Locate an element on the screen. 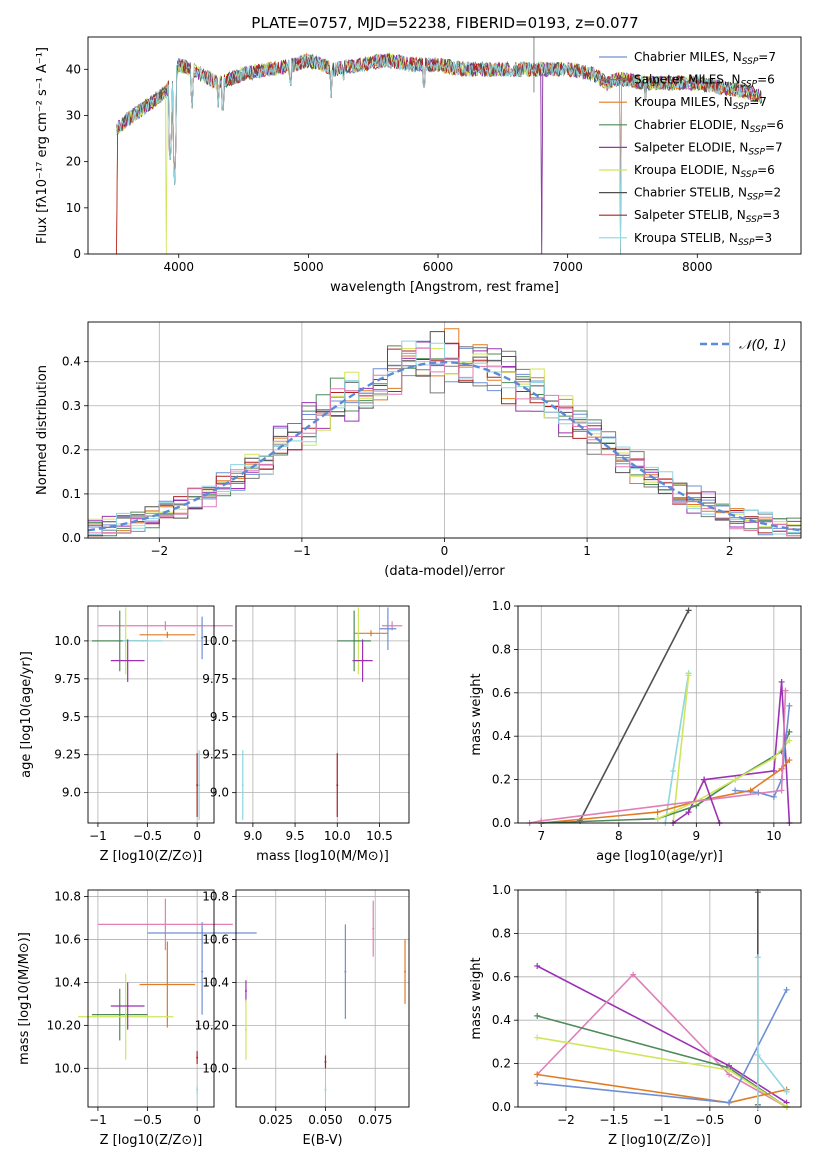 The image size is (819, 1170). x-tick-label: 0.050 is located at coordinates (325, 1120).